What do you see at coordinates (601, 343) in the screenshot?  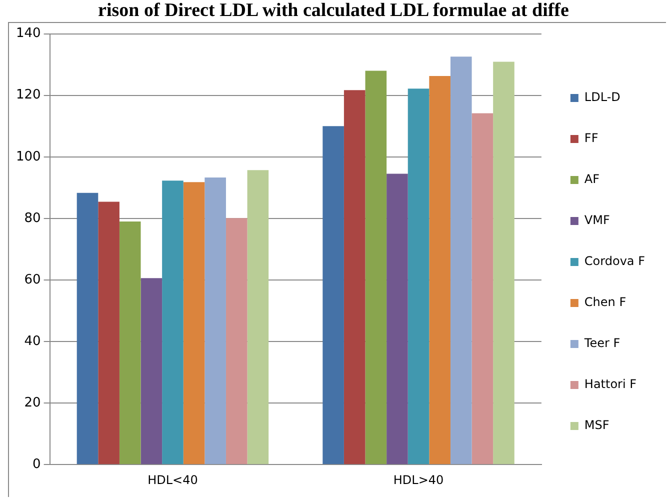 I see `legend-label: Teer F` at bounding box center [601, 343].